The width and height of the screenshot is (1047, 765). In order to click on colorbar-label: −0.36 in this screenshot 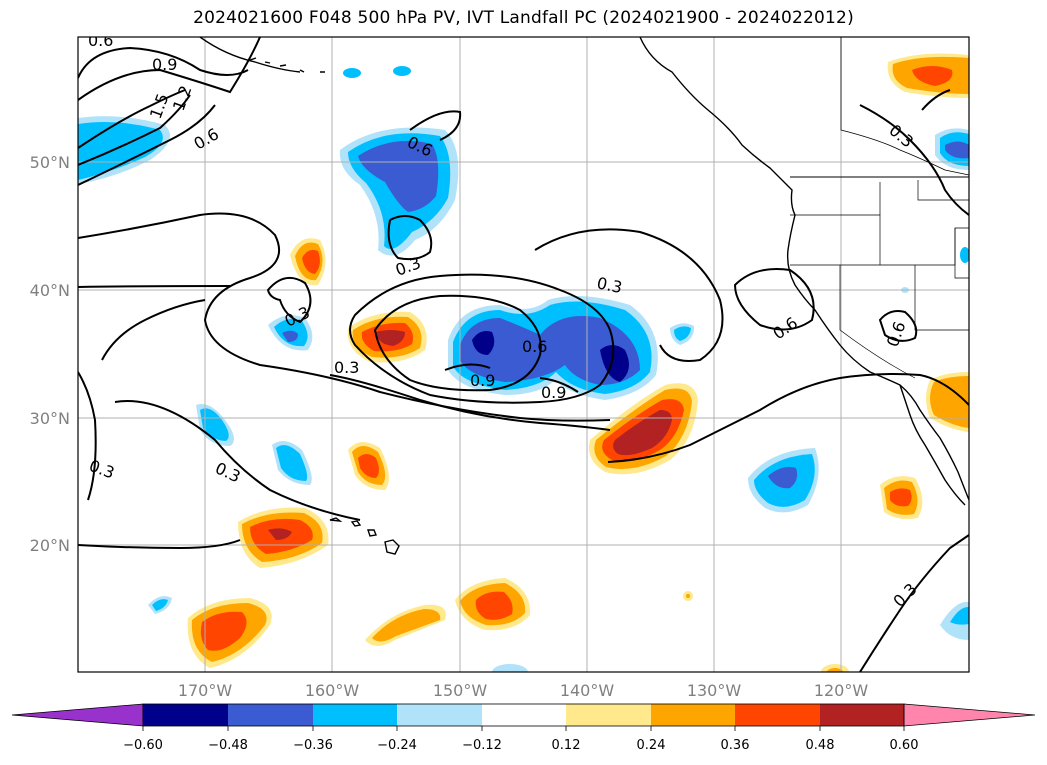, I will do `click(313, 745)`.